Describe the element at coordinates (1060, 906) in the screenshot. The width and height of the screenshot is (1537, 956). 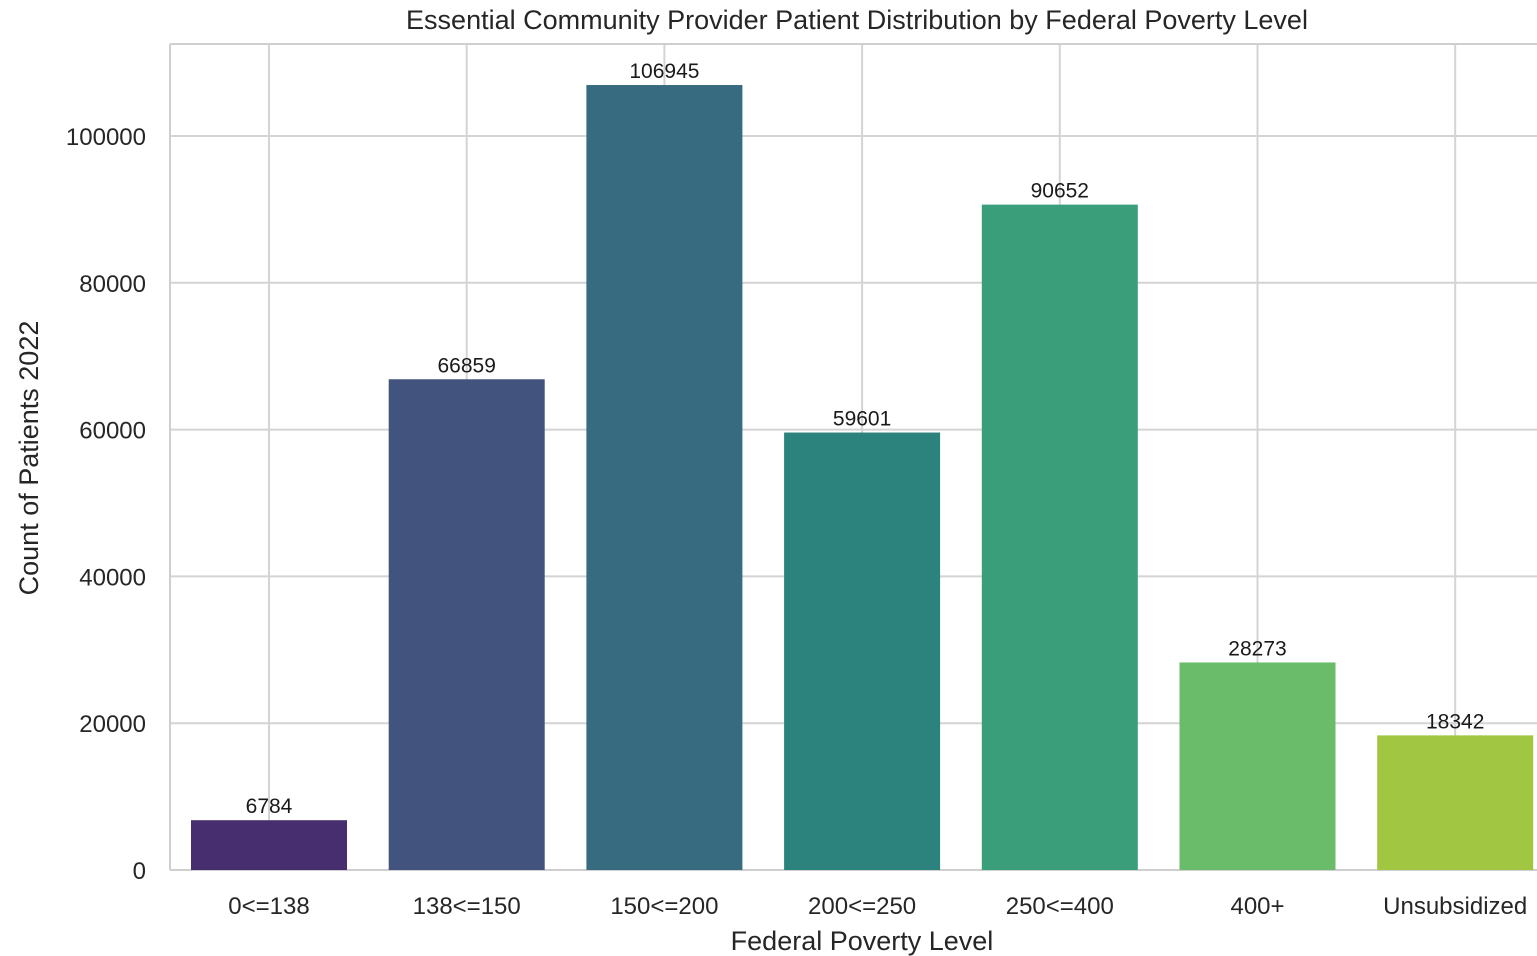
I see `x-tick-label: 250<=400` at that location.